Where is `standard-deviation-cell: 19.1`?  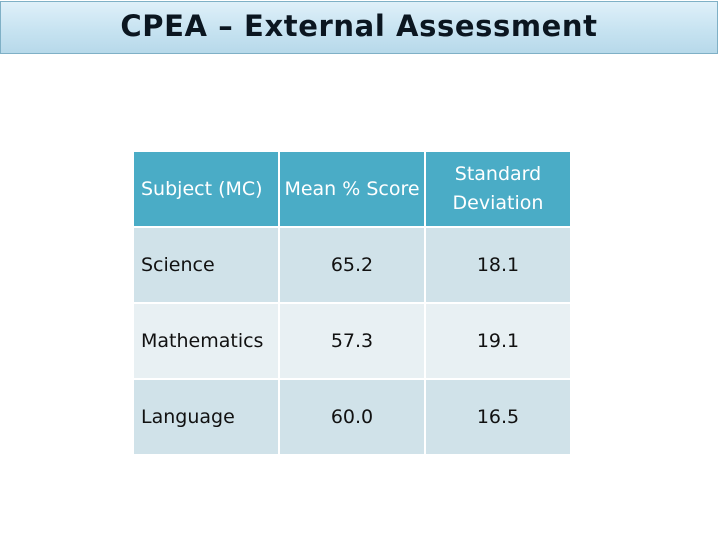 standard-deviation-cell: 19.1 is located at coordinates (498, 341).